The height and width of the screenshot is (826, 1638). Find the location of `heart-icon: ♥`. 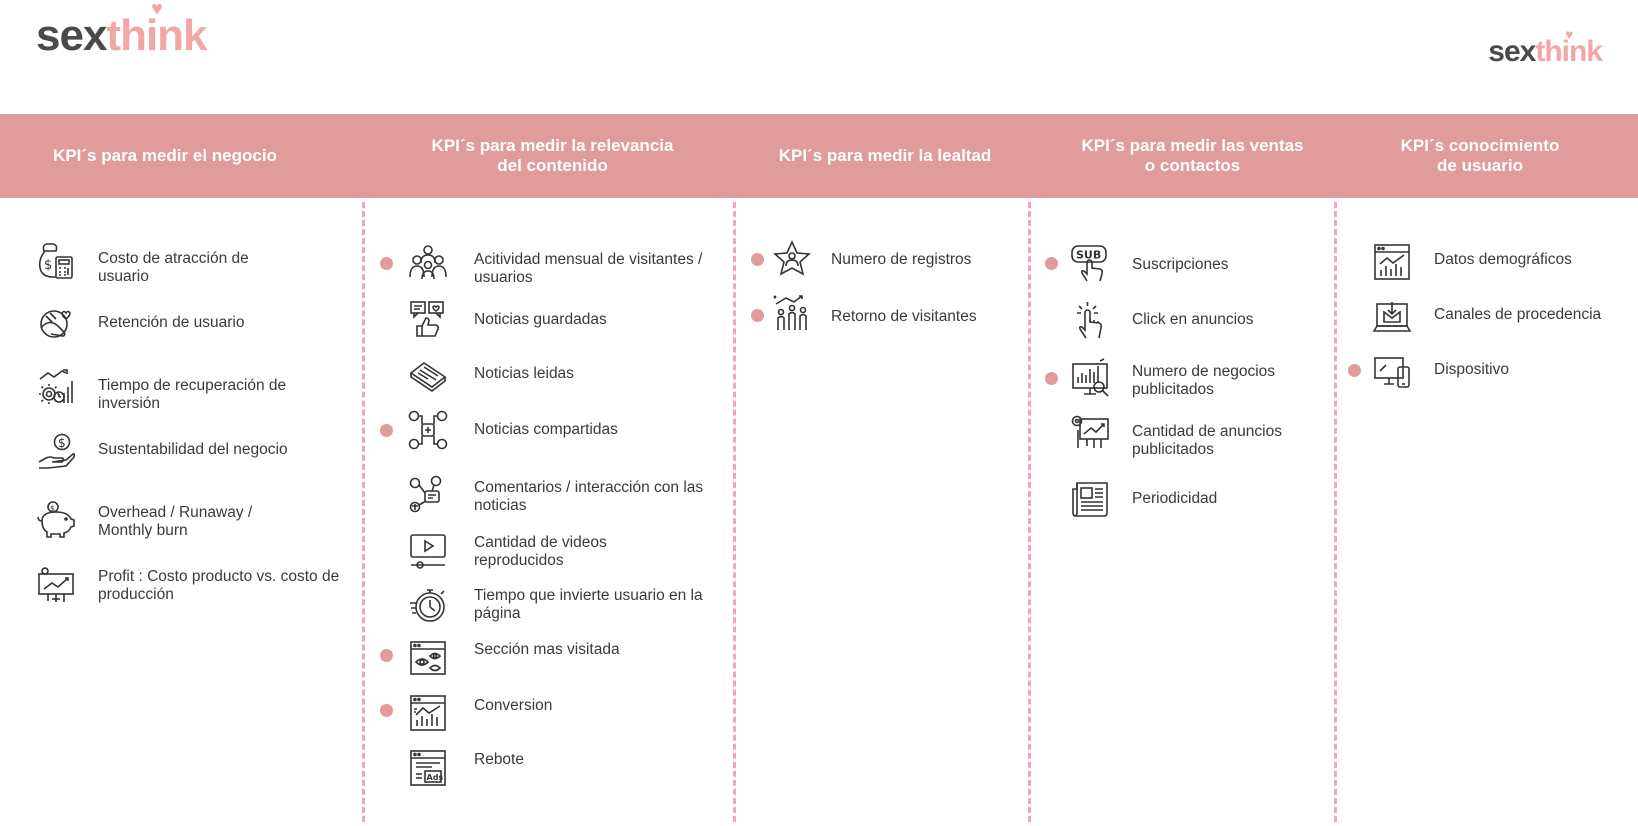

heart-icon: ♥ is located at coordinates (157, 10).